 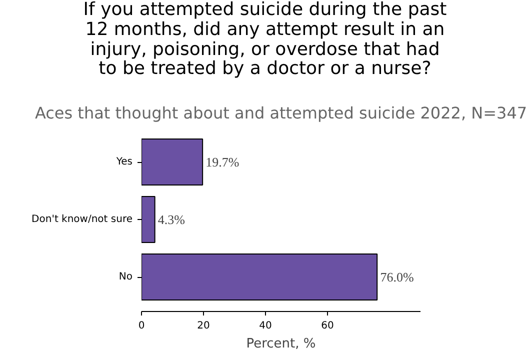 I want to click on data-label: 4.3%, so click(x=172, y=219).